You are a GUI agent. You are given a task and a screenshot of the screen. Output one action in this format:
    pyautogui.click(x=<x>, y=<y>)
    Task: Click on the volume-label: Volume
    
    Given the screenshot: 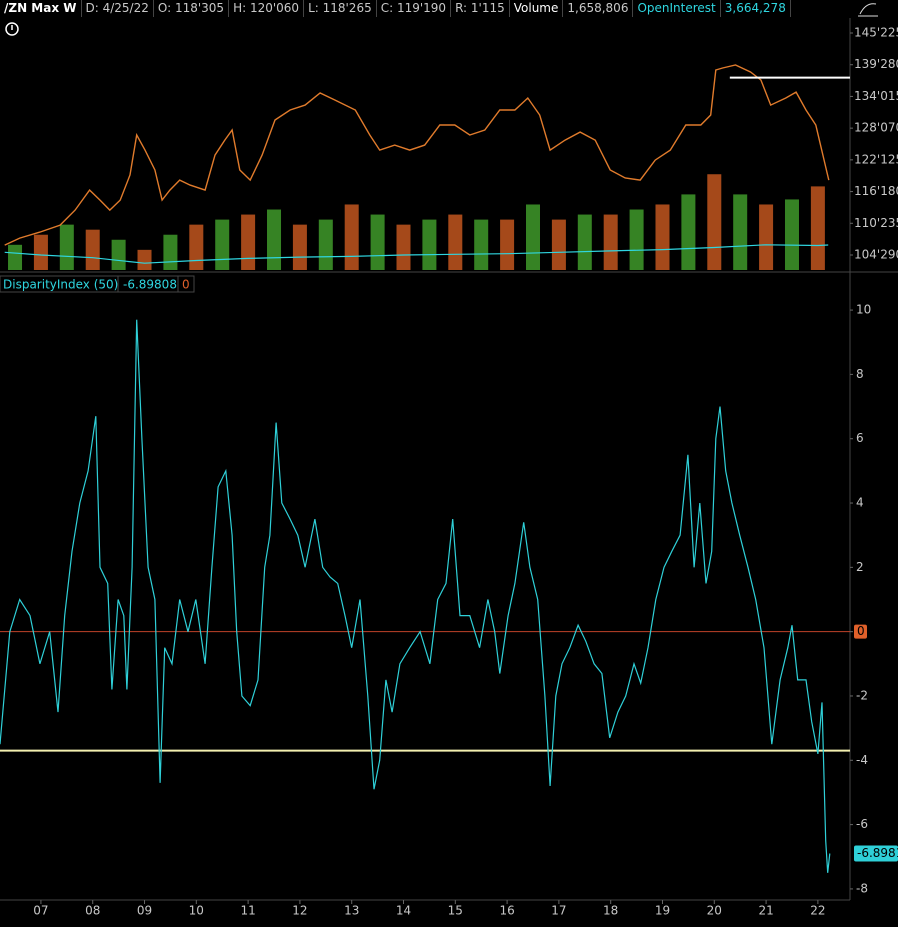 What is the action you would take?
    pyautogui.click(x=537, y=8)
    